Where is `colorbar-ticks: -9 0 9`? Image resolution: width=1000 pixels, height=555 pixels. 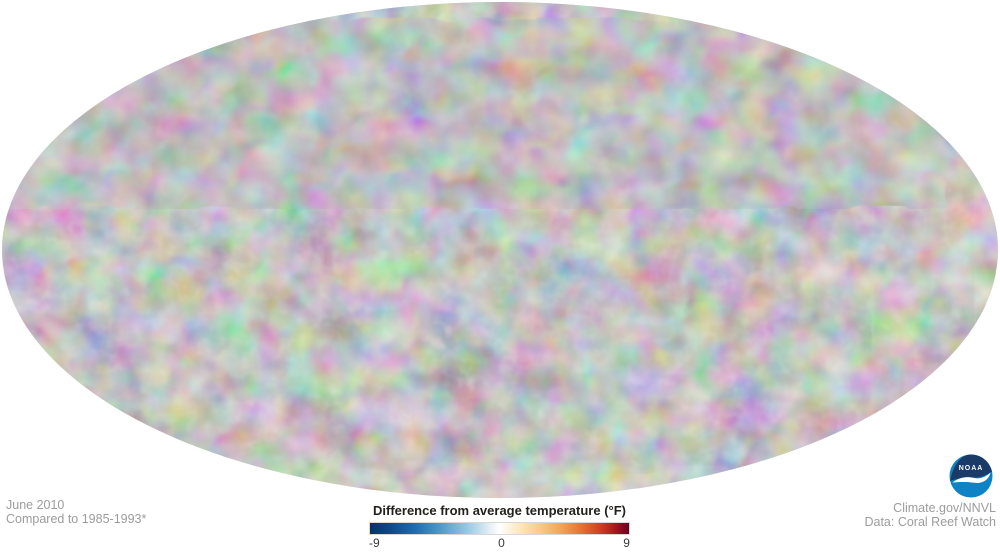
colorbar-ticks: -9 0 9 is located at coordinates (499, 543).